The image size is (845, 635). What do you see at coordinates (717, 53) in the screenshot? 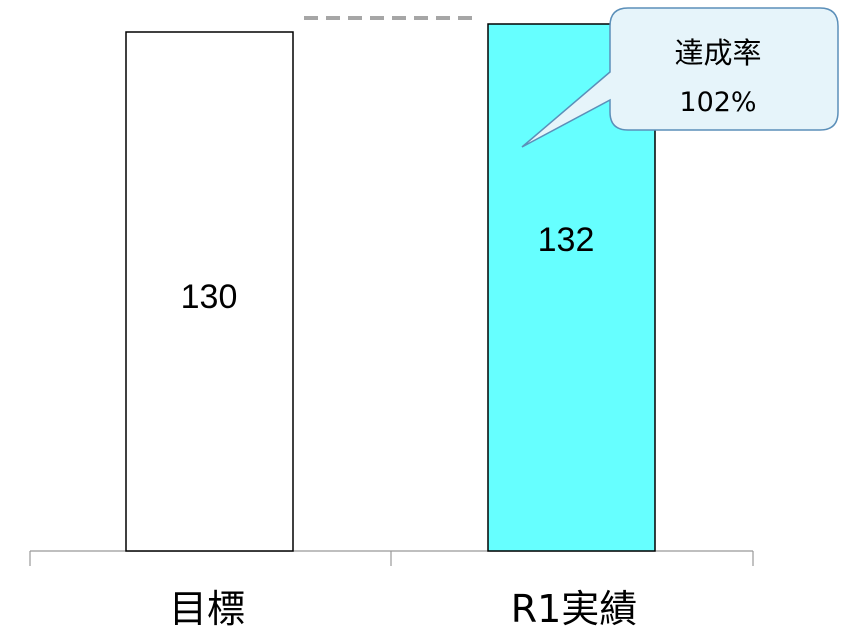
I see `callout-text-label: 達成率` at bounding box center [717, 53].